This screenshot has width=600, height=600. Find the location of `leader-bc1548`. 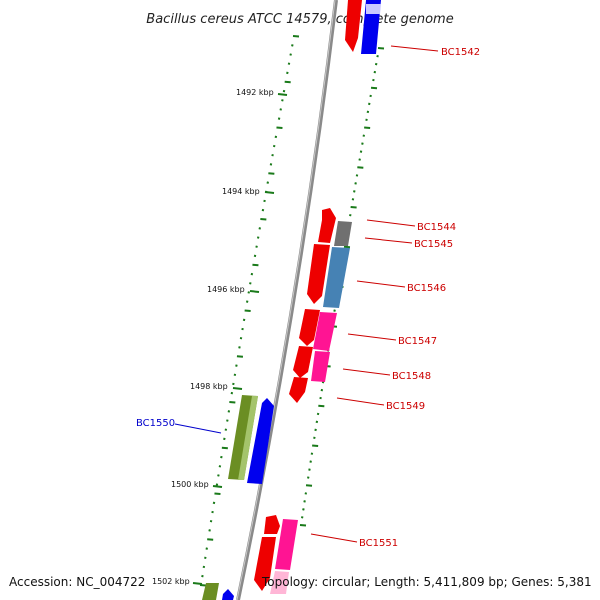

leader-bc1548 is located at coordinates (366, 372).